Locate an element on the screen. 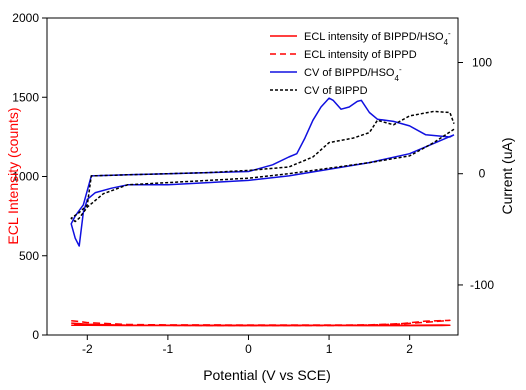 Image resolution: width=526 pixels, height=390 pixels. y-left-tick-label-1: 500 is located at coordinates (29, 256).